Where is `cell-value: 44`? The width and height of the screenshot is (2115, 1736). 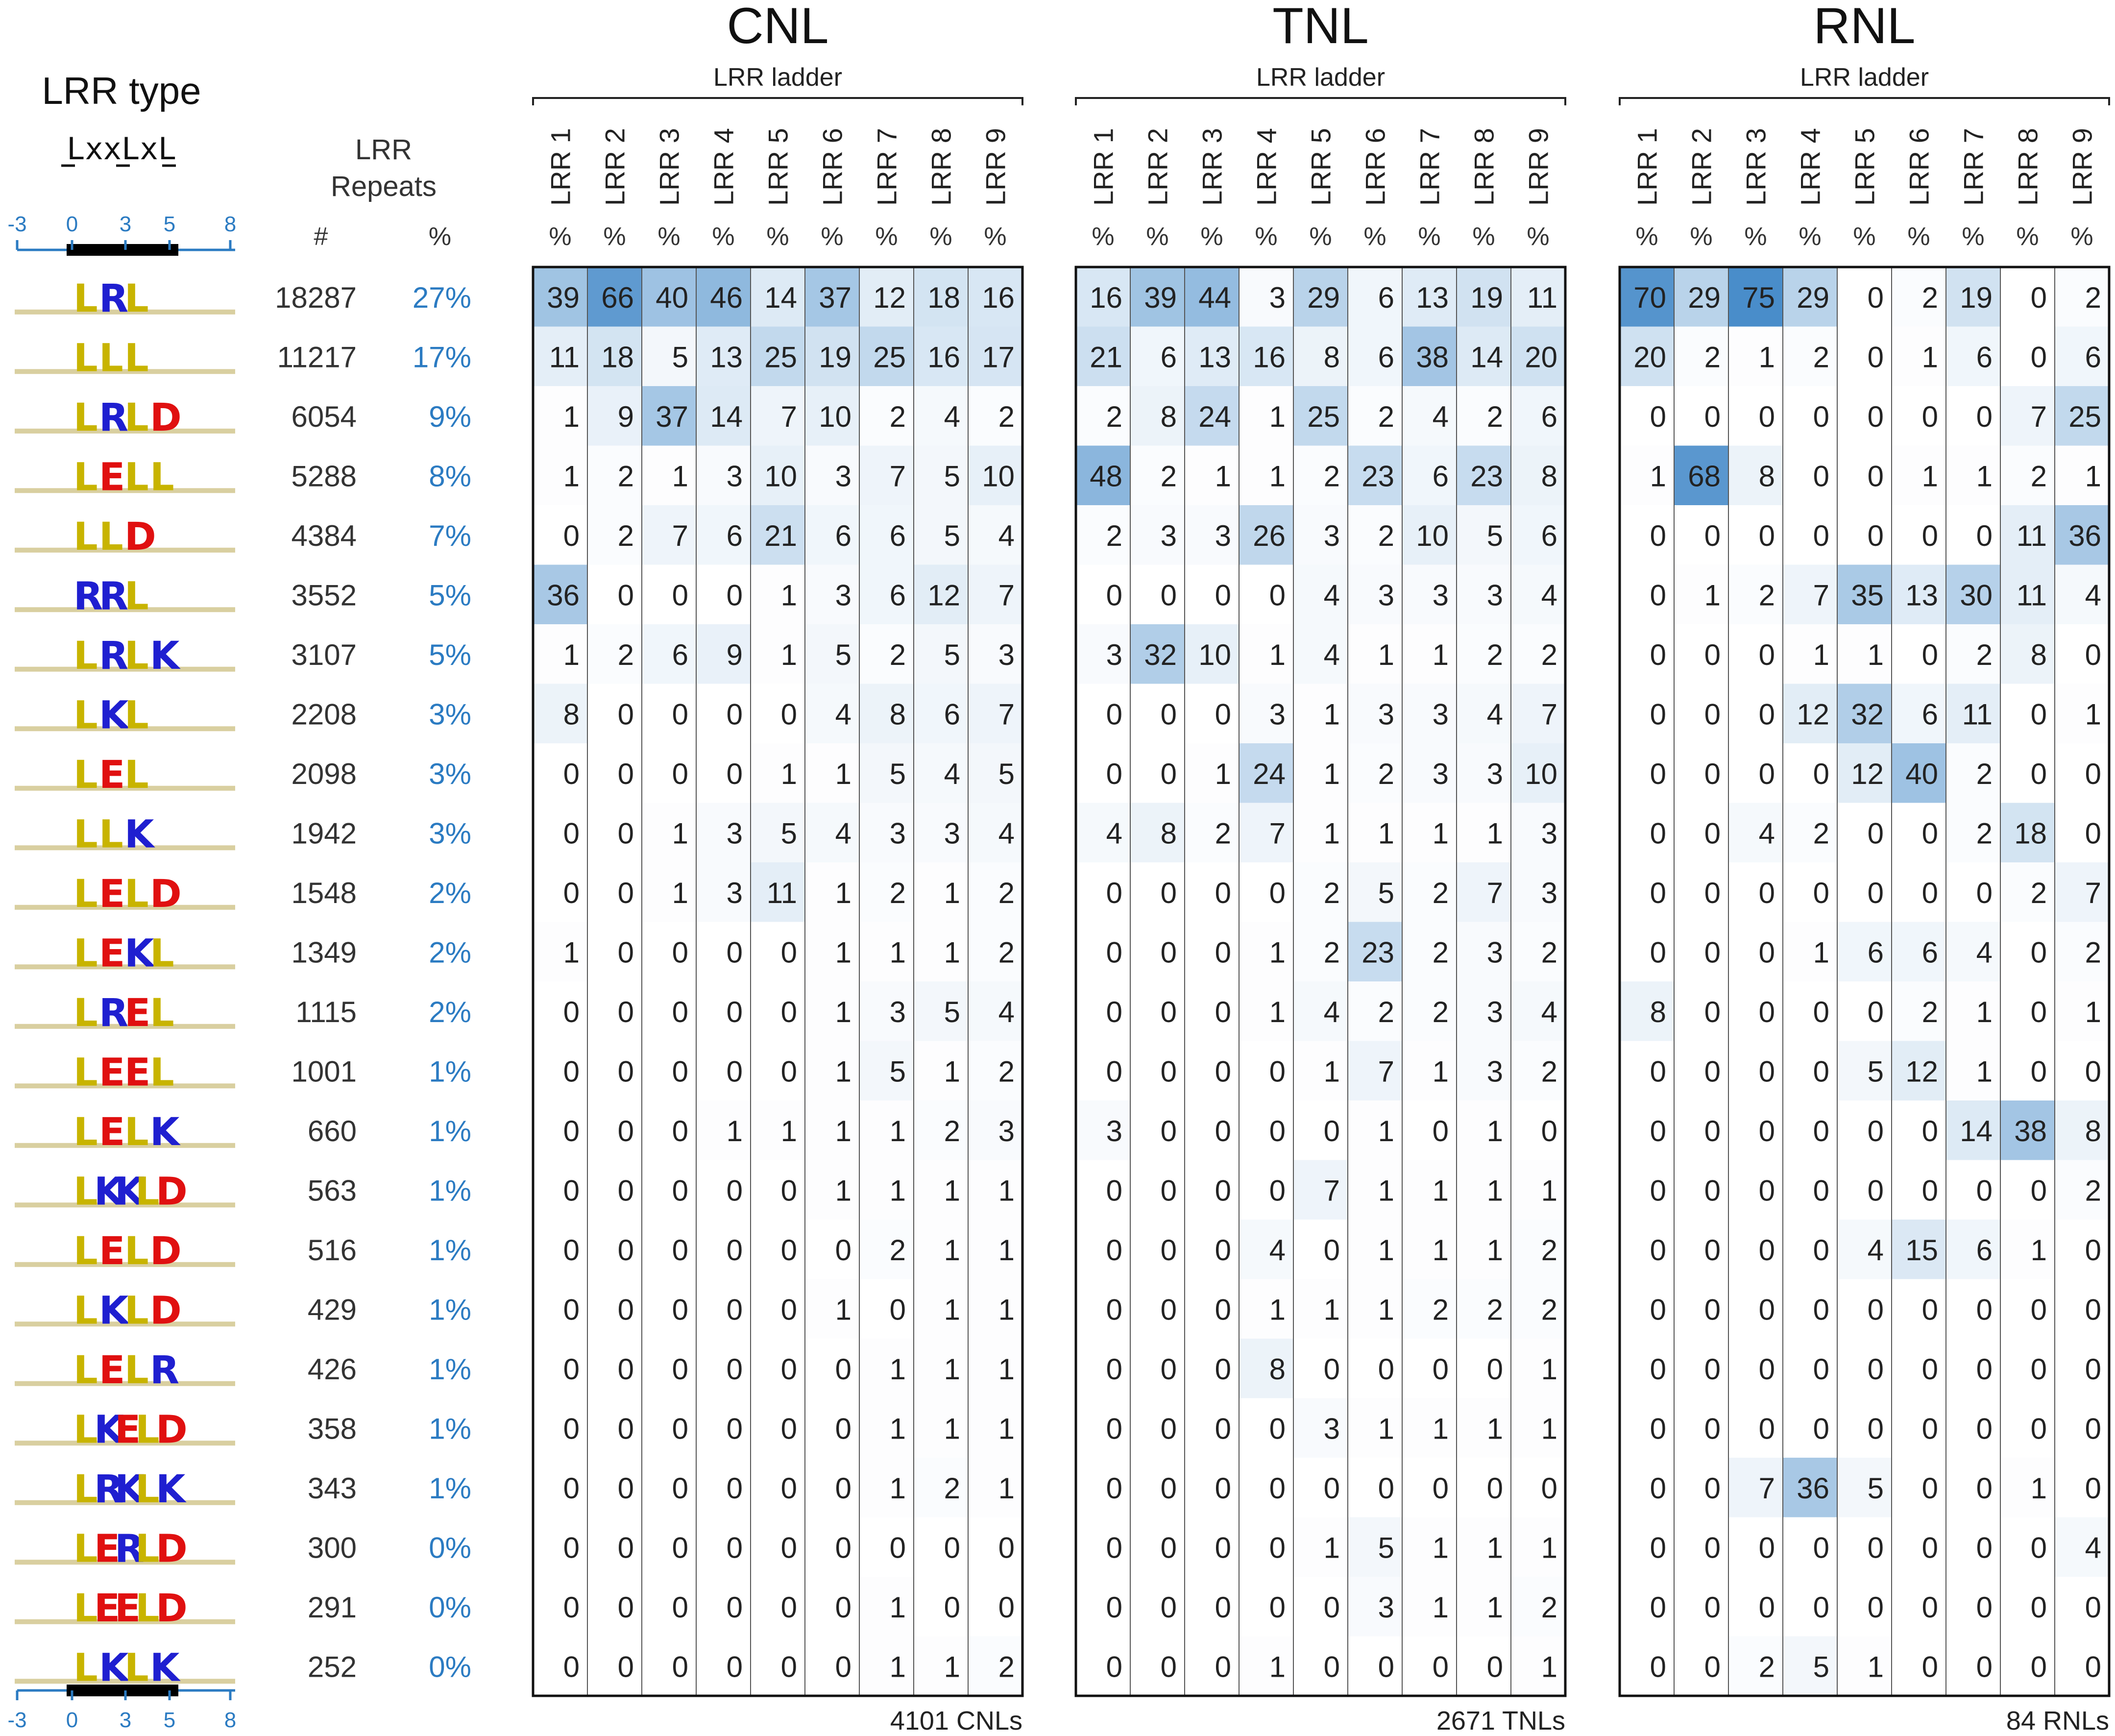 cell-value: 44 is located at coordinates (1214, 297).